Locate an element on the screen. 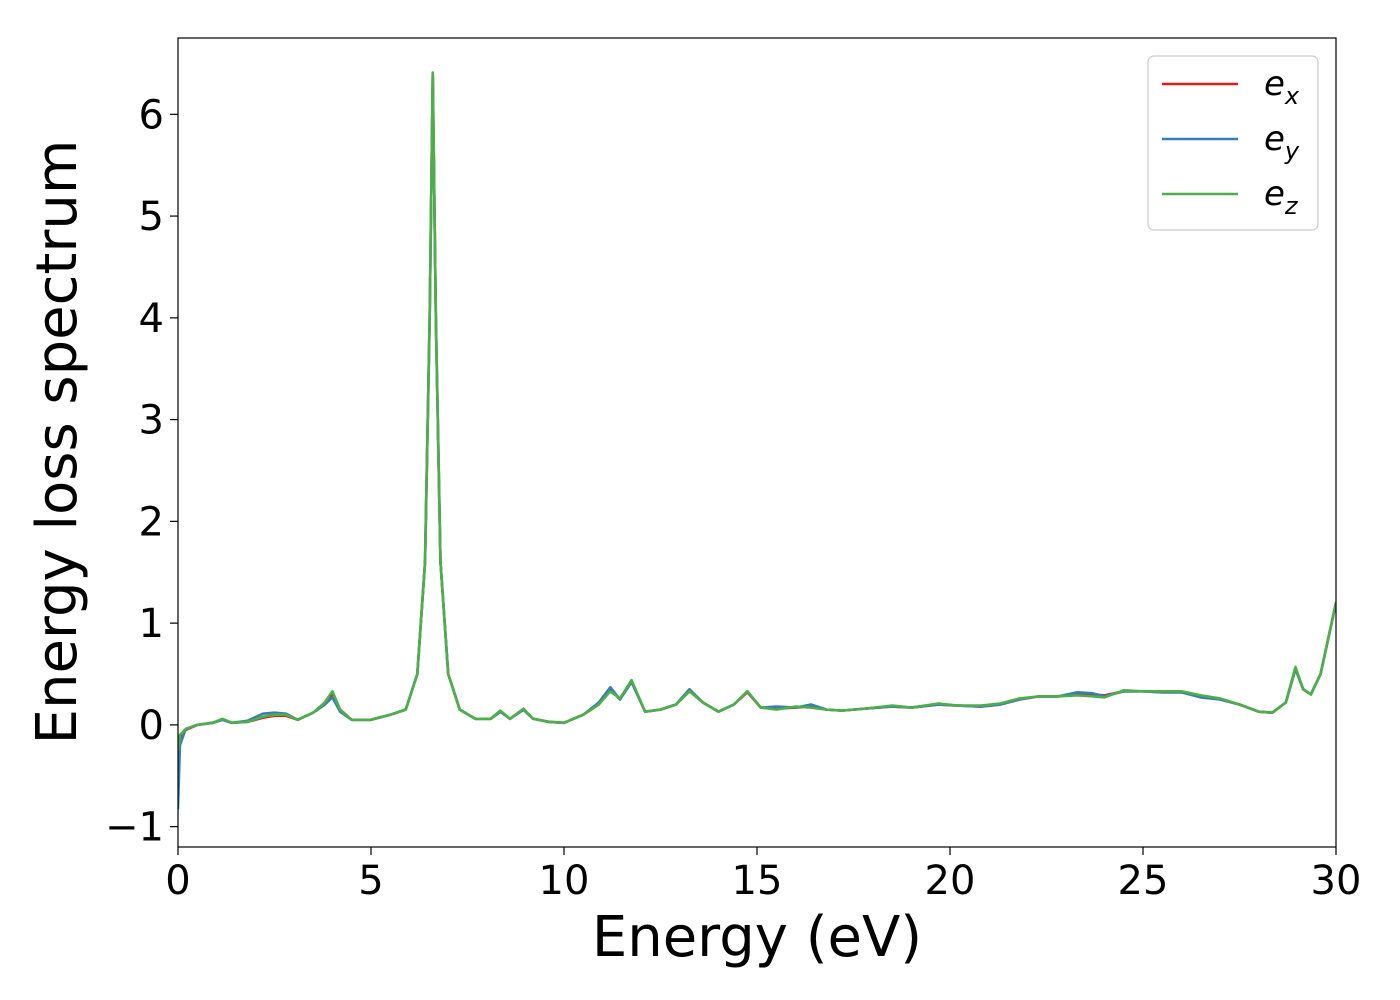  y-axis-label: Energy loss spectrum is located at coordinates (57, 442).